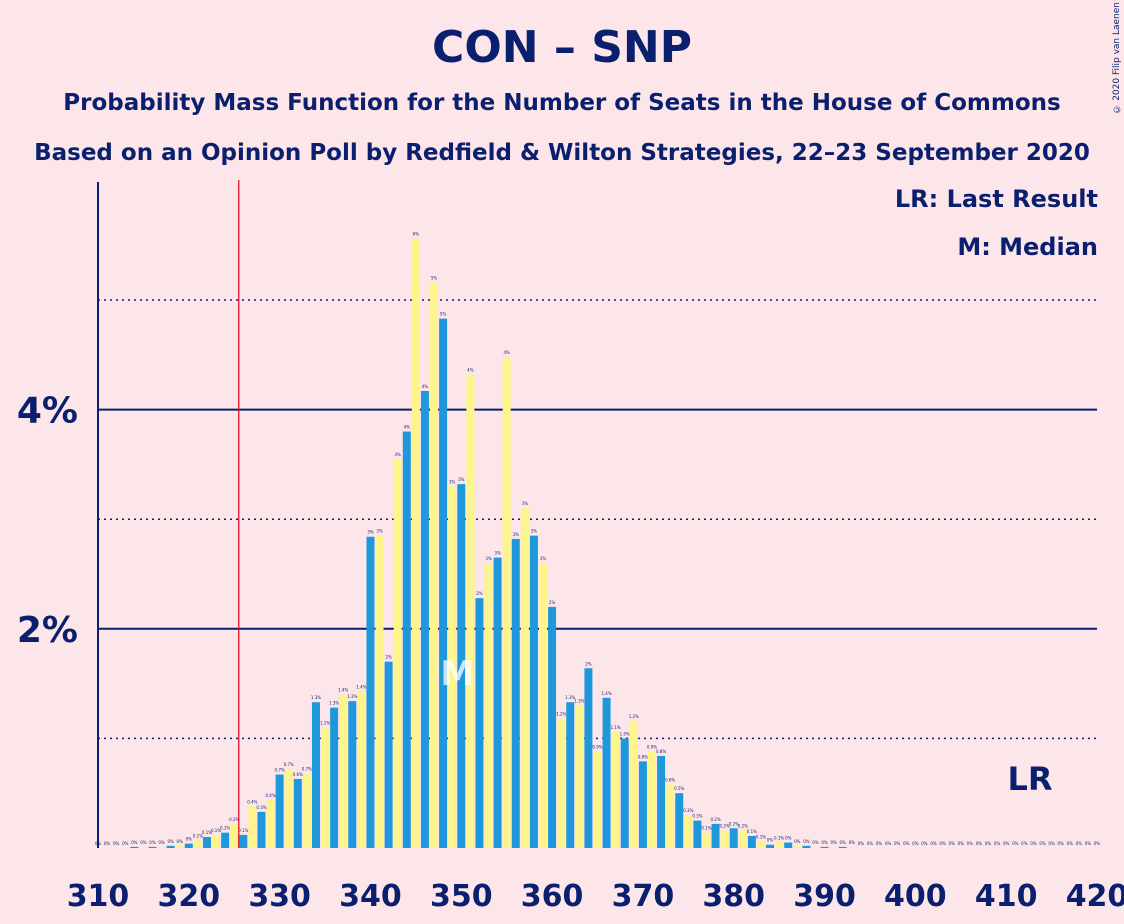 This screenshot has width=1124, height=924. I want to click on y-tick-label: 4%, so click(47, 411).